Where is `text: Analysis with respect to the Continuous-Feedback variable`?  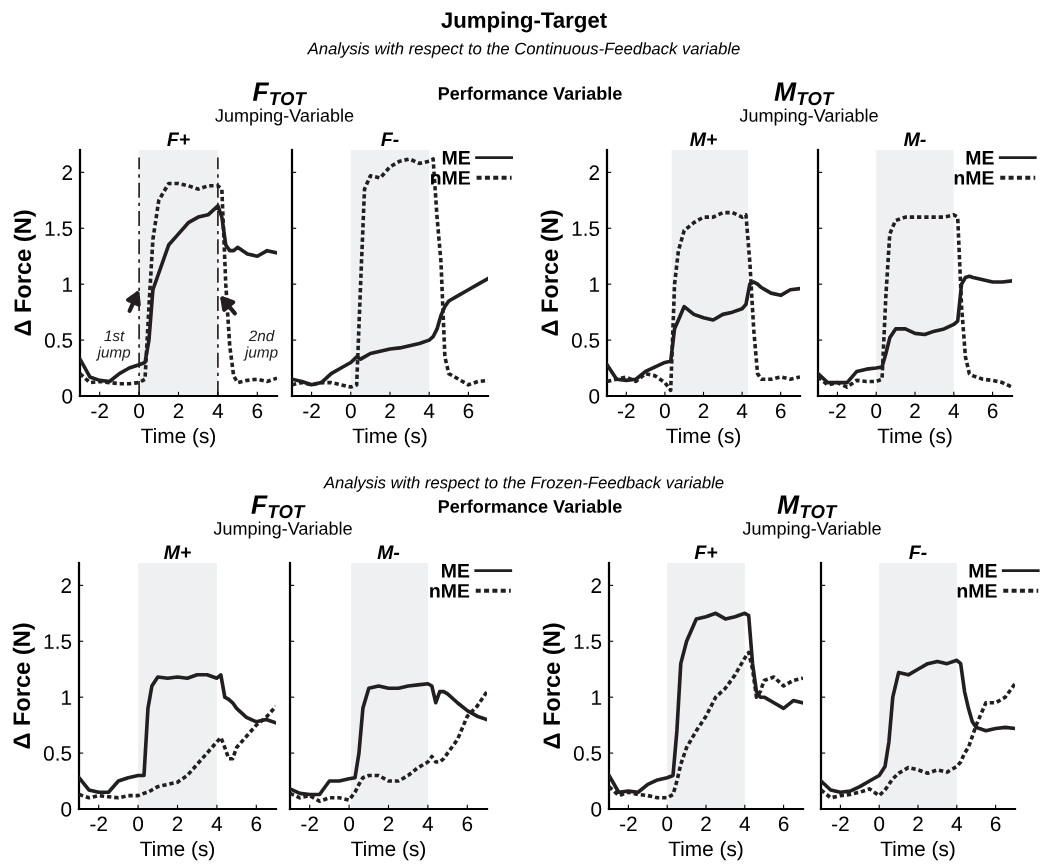
text: Analysis with respect to the Continuous-Feedback variable is located at coordinates (523, 50).